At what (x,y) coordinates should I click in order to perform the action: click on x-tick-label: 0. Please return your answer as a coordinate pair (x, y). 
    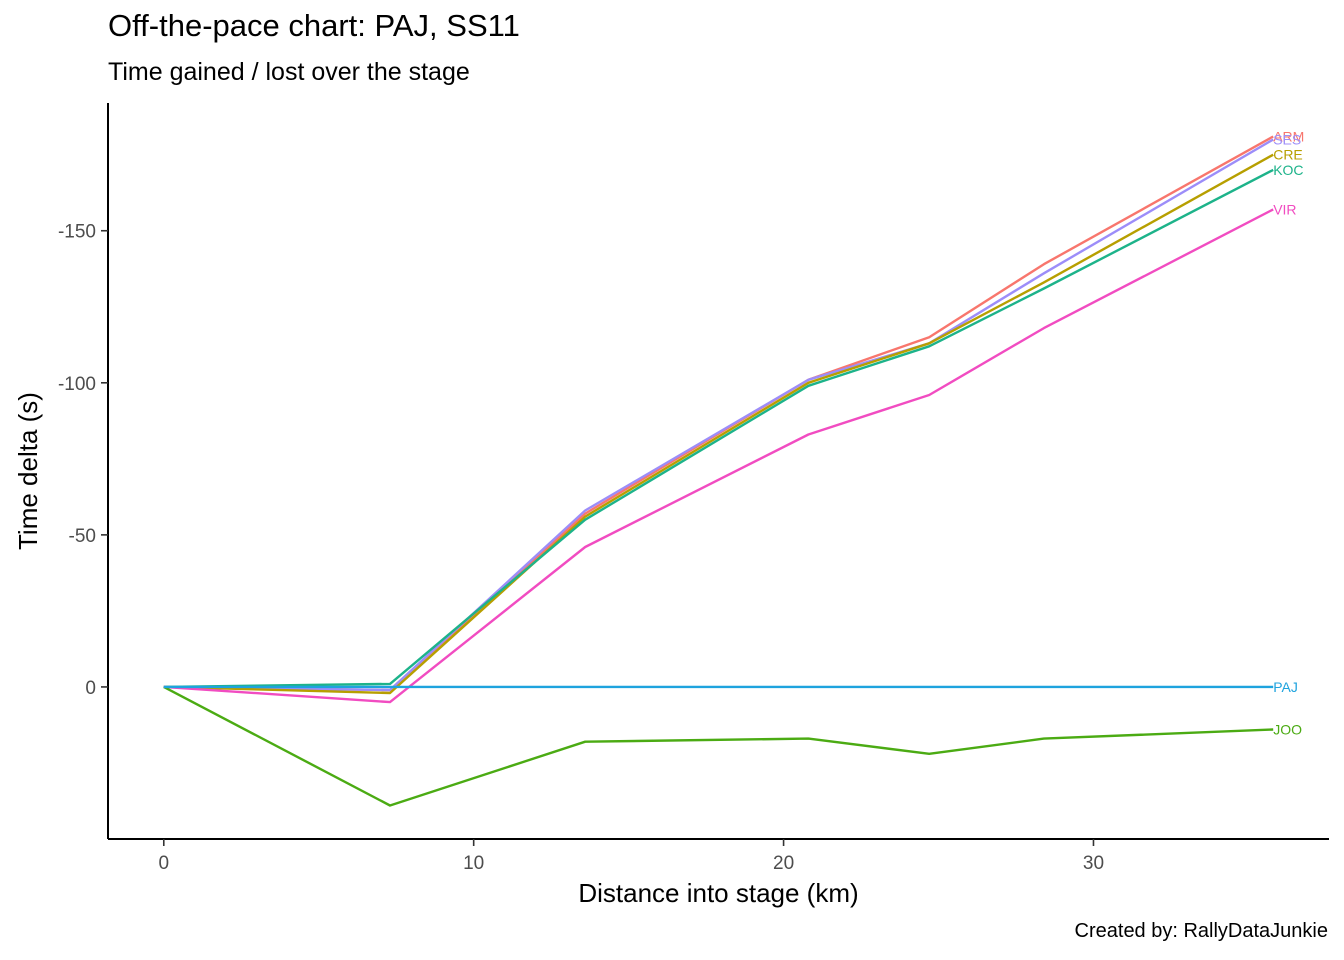
    Looking at the image, I should click on (163, 863).